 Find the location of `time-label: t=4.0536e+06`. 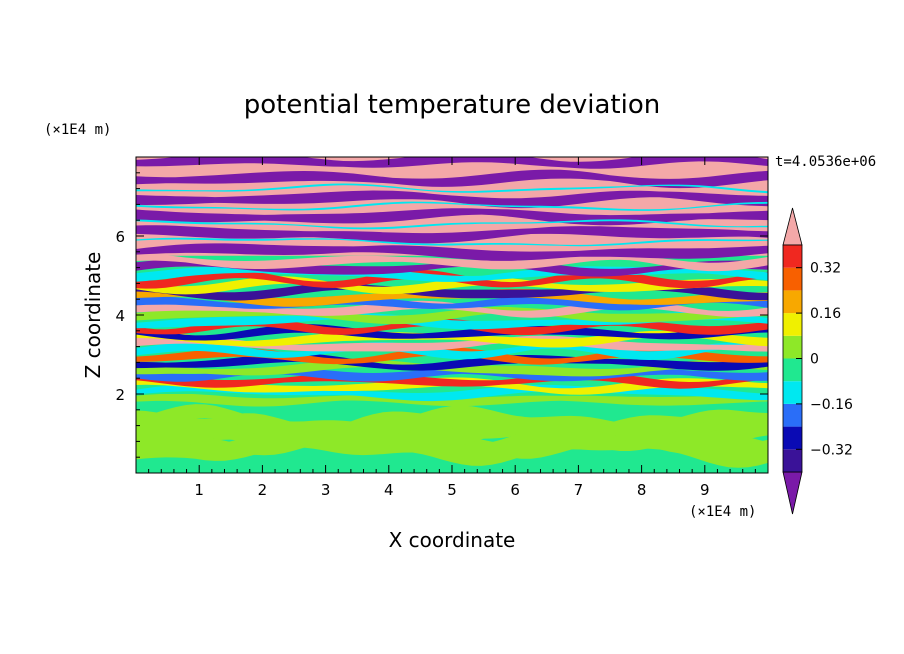

time-label: t=4.0536e+06 is located at coordinates (825, 162).